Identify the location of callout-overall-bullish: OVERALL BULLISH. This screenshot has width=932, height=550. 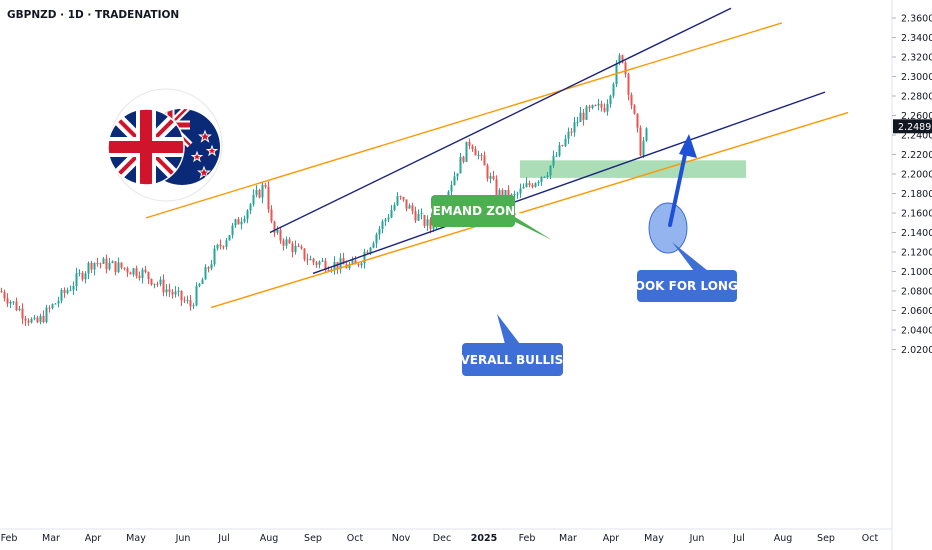
(512, 345).